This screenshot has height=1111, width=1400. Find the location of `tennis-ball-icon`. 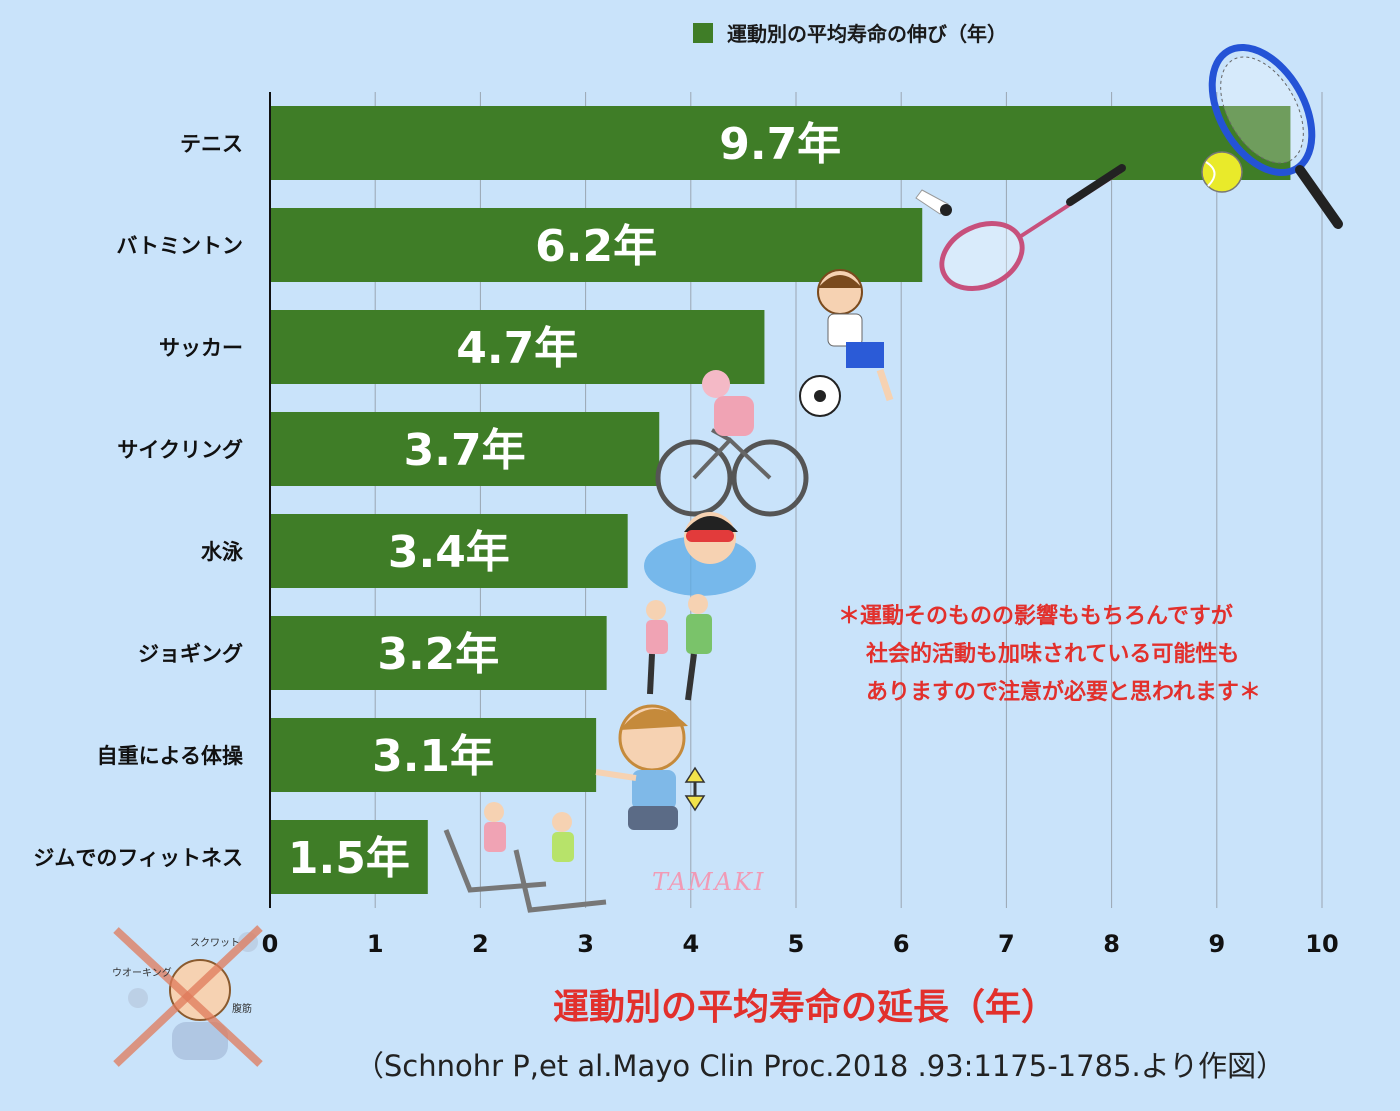

tennis-ball-icon is located at coordinates (1222, 172).